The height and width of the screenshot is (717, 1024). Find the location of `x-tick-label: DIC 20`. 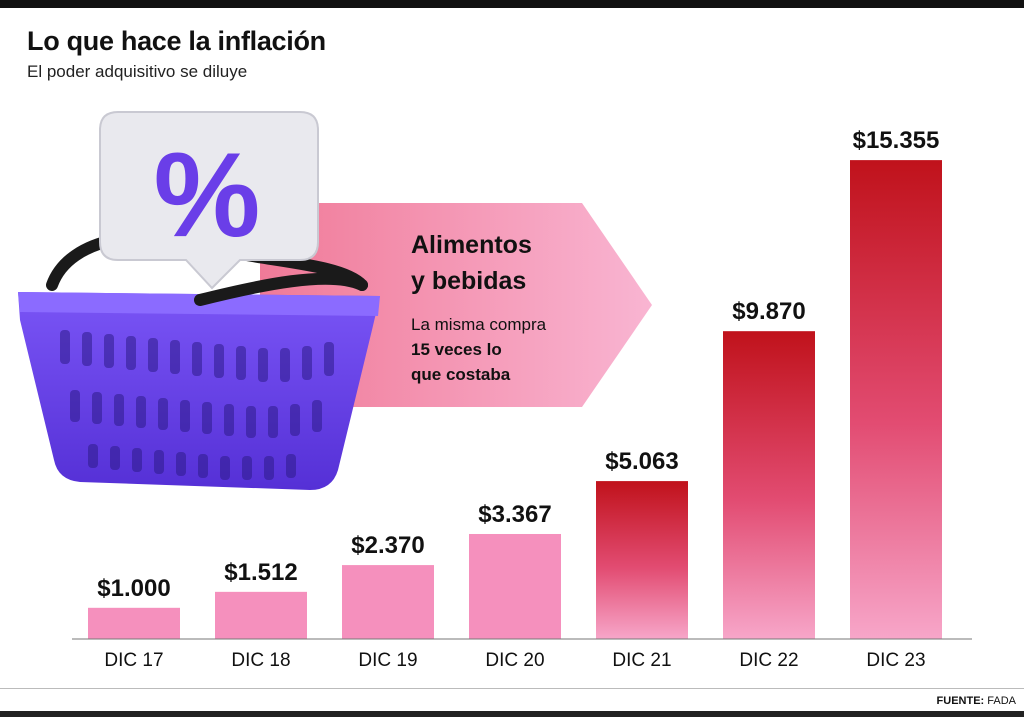

x-tick-label: DIC 20 is located at coordinates (514, 660).